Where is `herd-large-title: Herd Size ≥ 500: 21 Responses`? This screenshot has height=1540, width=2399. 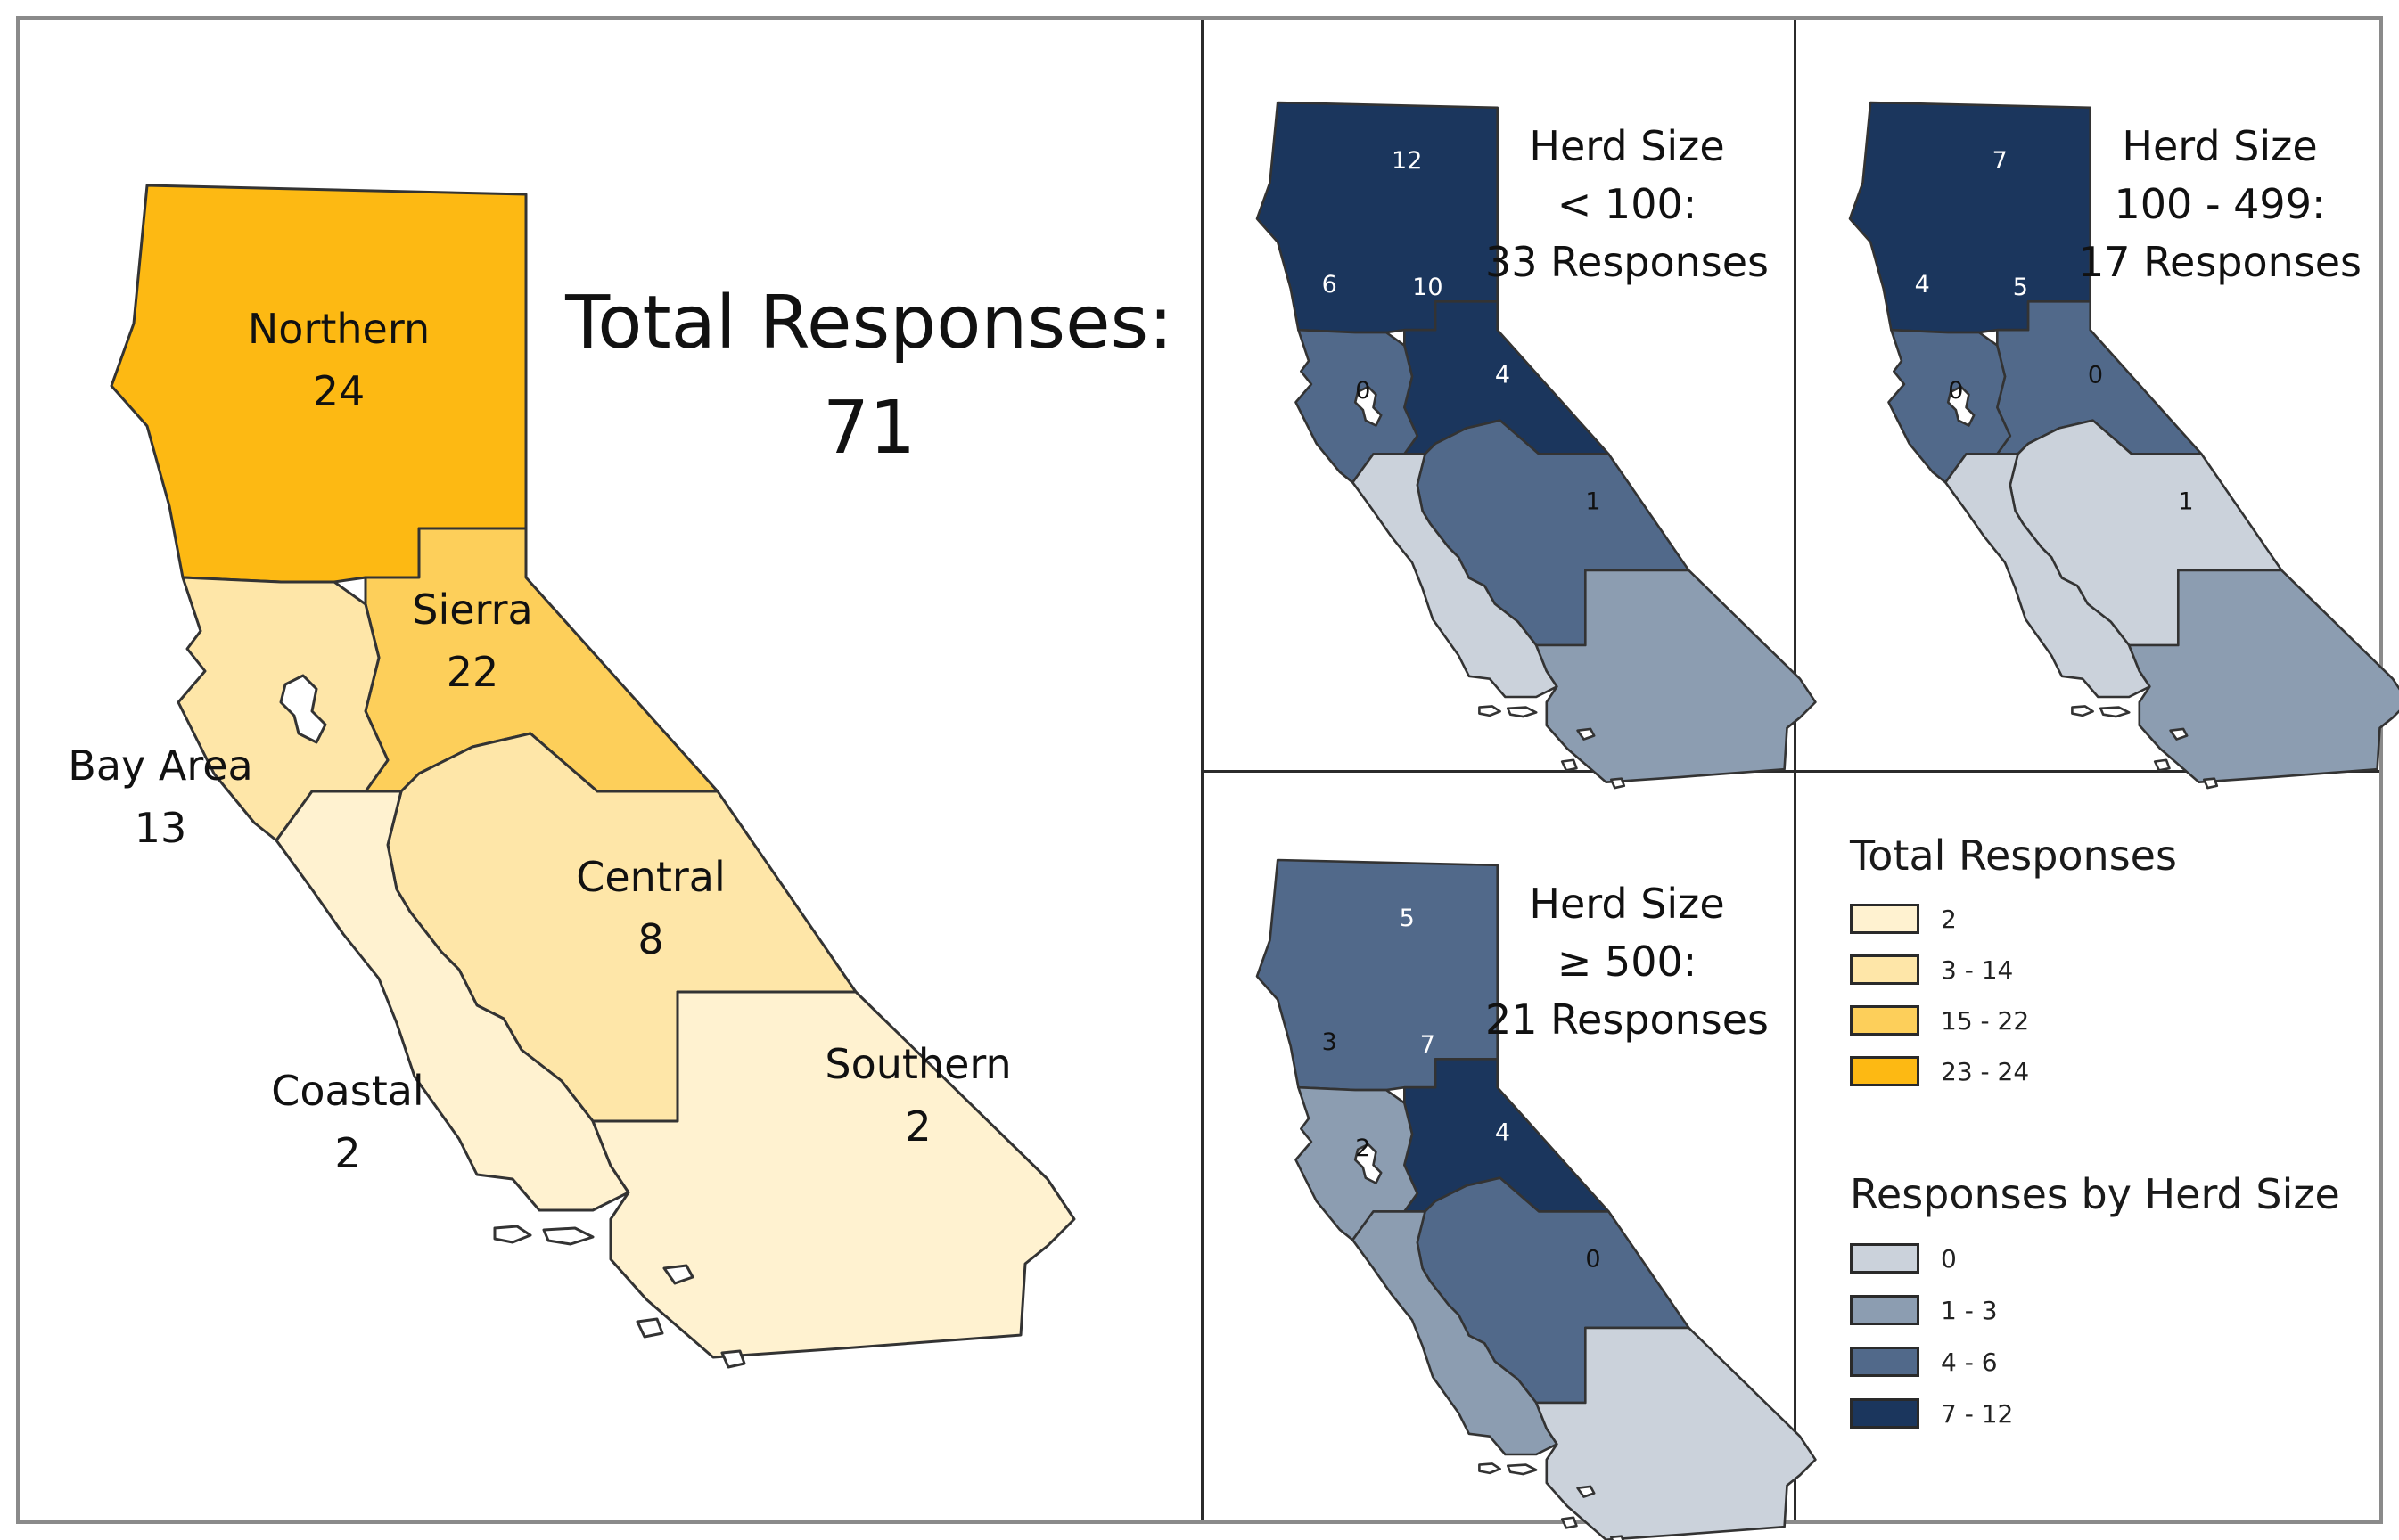
herd-large-title: Herd Size ≥ 500: 21 Responses is located at coordinates (1627, 962).